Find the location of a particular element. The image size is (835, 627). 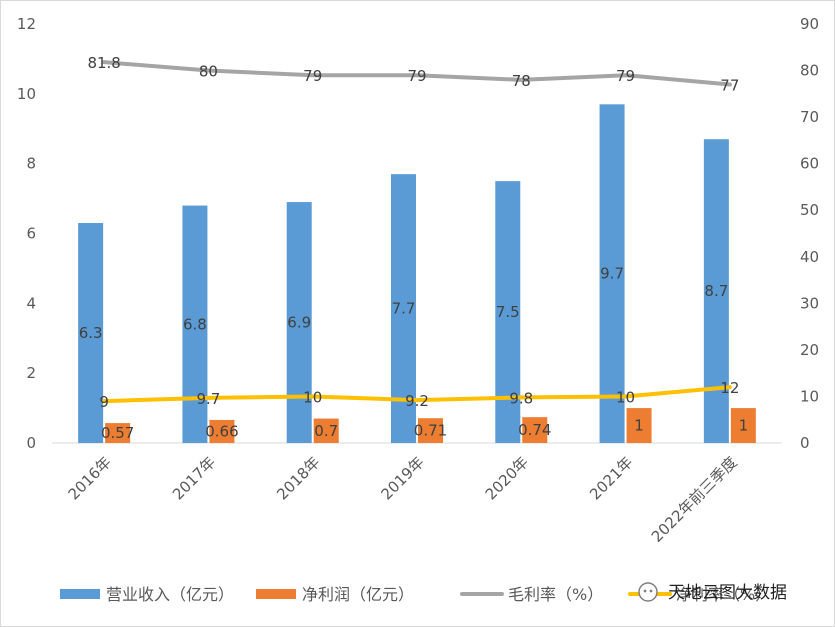

net-margin-label: 9.7 is located at coordinates (208, 399).